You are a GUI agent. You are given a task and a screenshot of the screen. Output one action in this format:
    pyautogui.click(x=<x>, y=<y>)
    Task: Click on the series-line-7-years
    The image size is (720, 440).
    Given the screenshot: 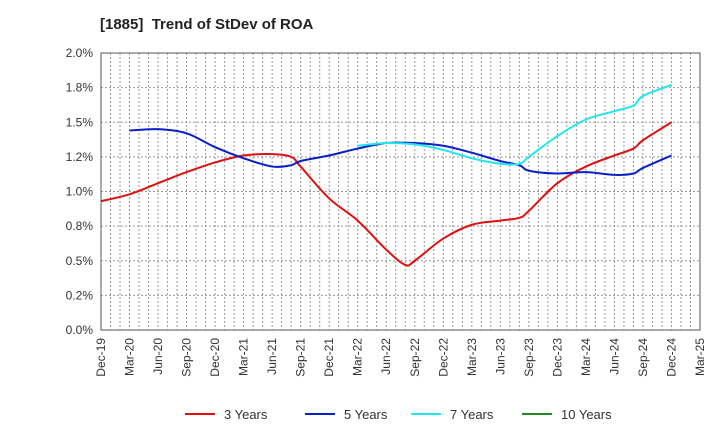 What is the action you would take?
    pyautogui.click(x=514, y=124)
    